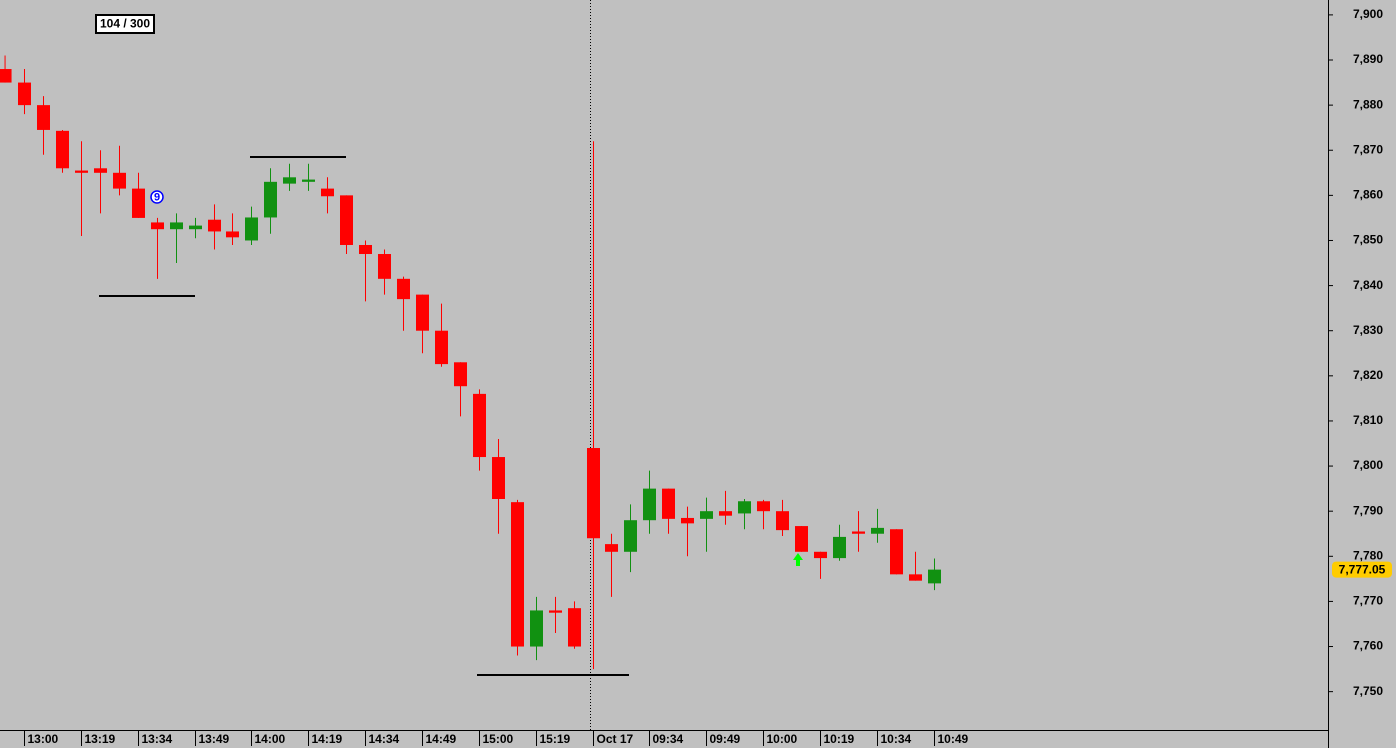 This screenshot has width=1396, height=748. Describe the element at coordinates (327, 739) in the screenshot. I see `x-tick-label: 14:19` at that location.